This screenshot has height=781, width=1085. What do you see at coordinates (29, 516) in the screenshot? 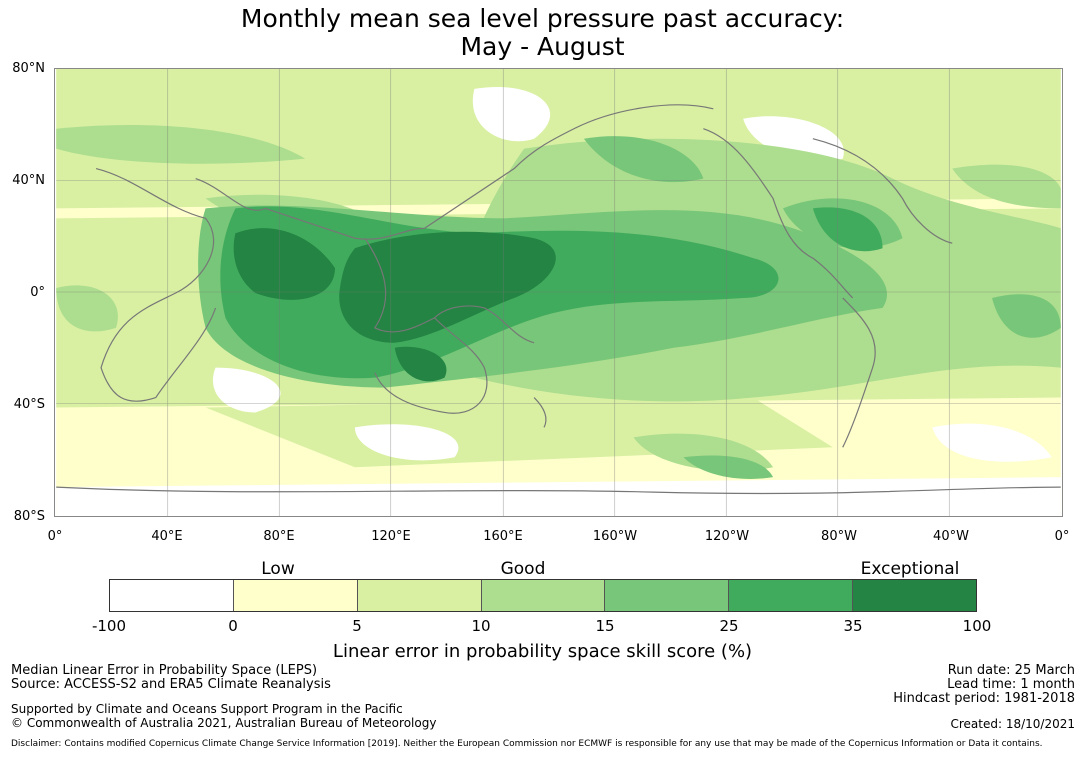
I see `lat-label-80s: 80°S` at bounding box center [29, 516].